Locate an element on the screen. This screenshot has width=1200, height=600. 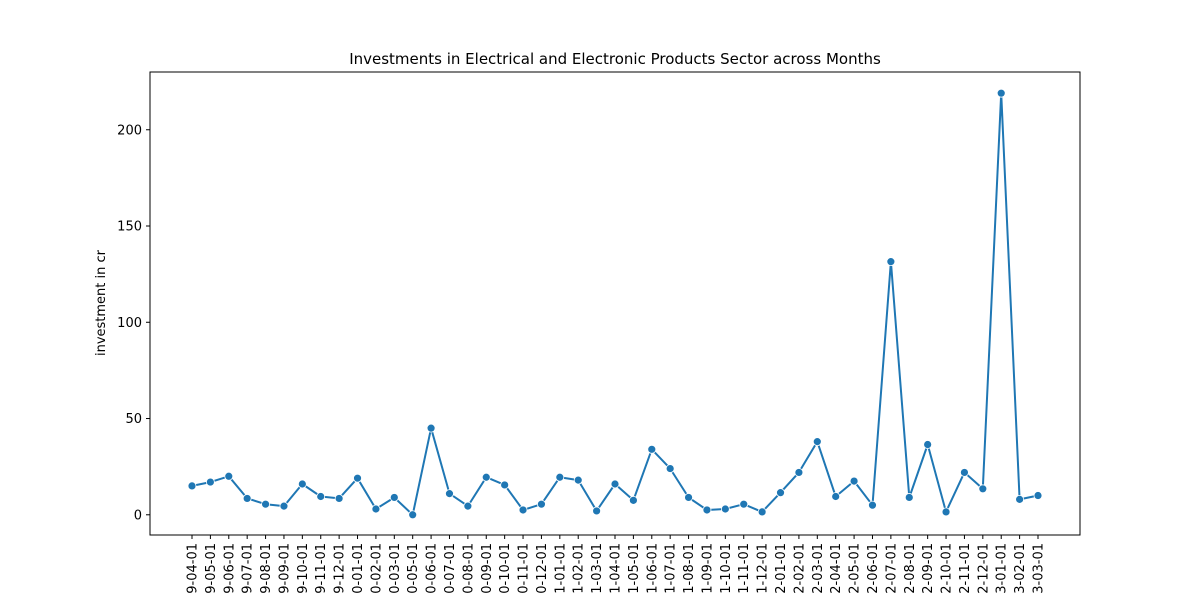
x-tick-label: 1-05-01 is located at coordinates (634, 568).